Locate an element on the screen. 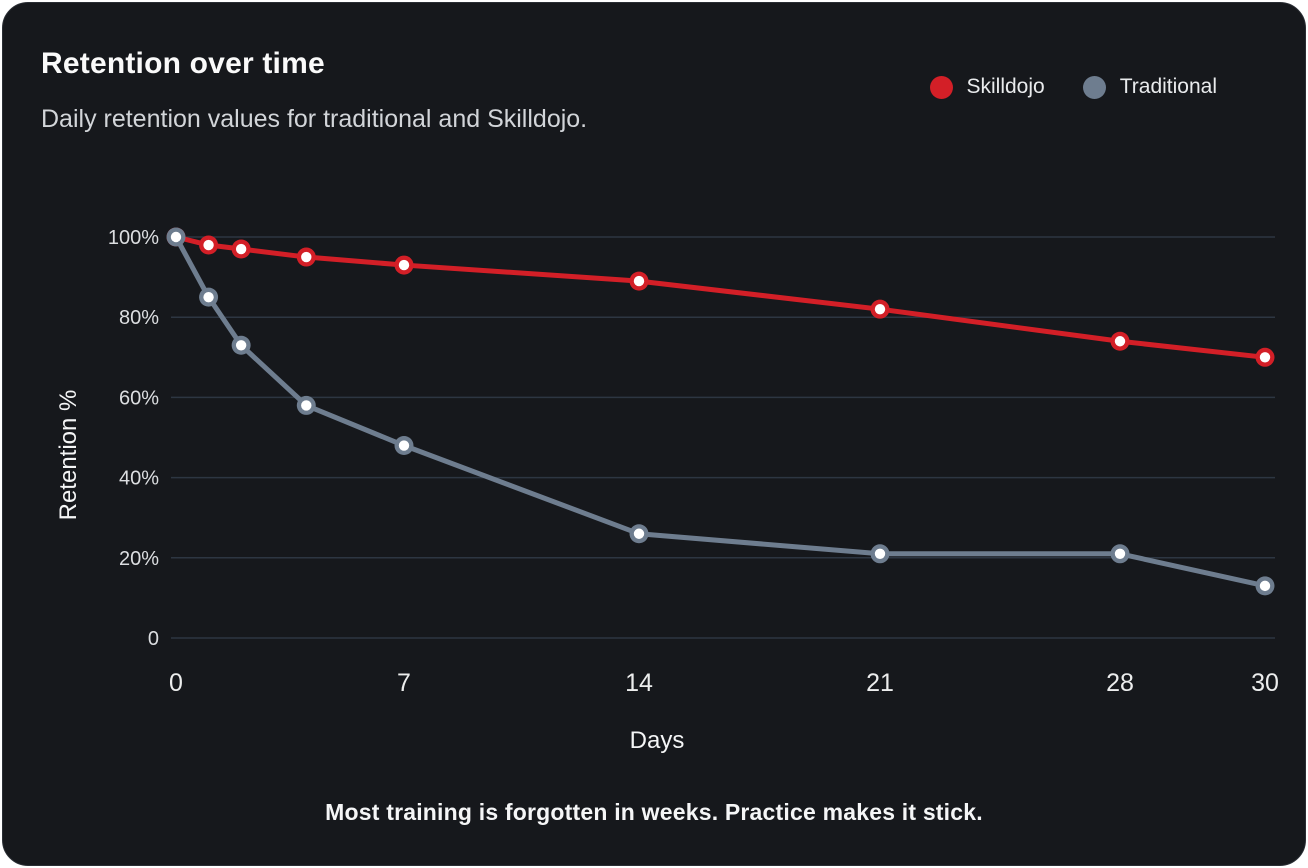  x-axis-title: Days is located at coordinates (657, 740).